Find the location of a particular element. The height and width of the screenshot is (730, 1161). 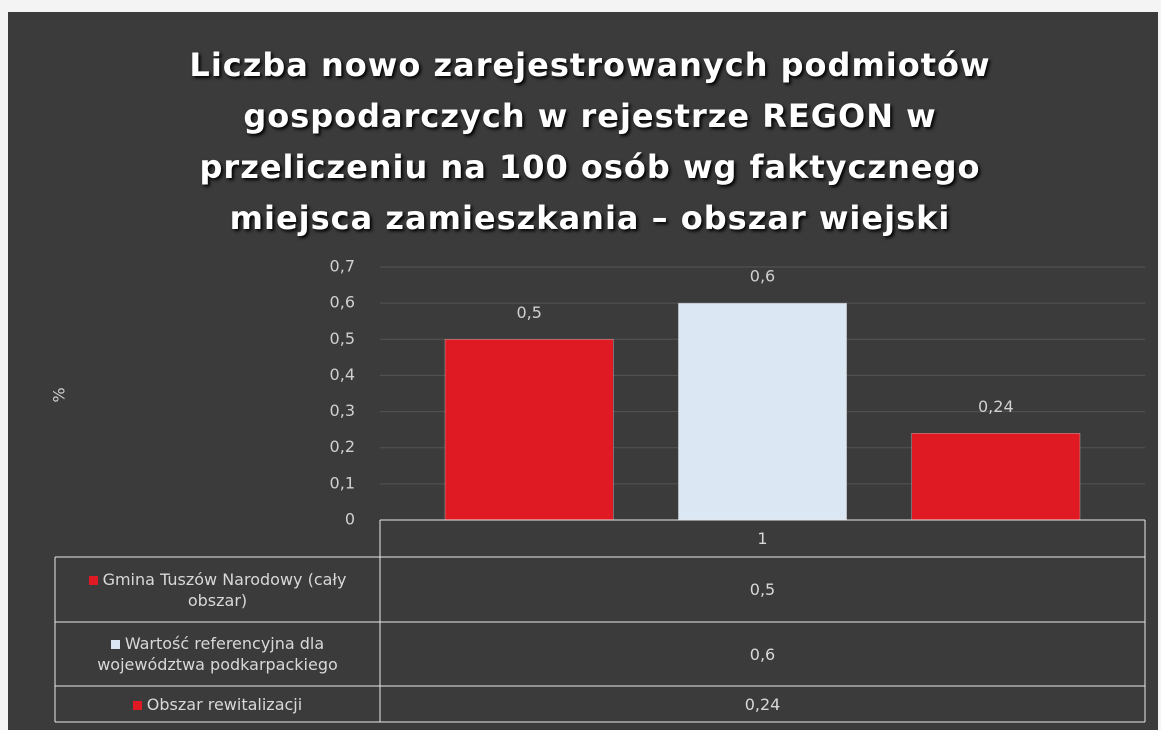

table-value-text: 0,6 is located at coordinates (762, 654).